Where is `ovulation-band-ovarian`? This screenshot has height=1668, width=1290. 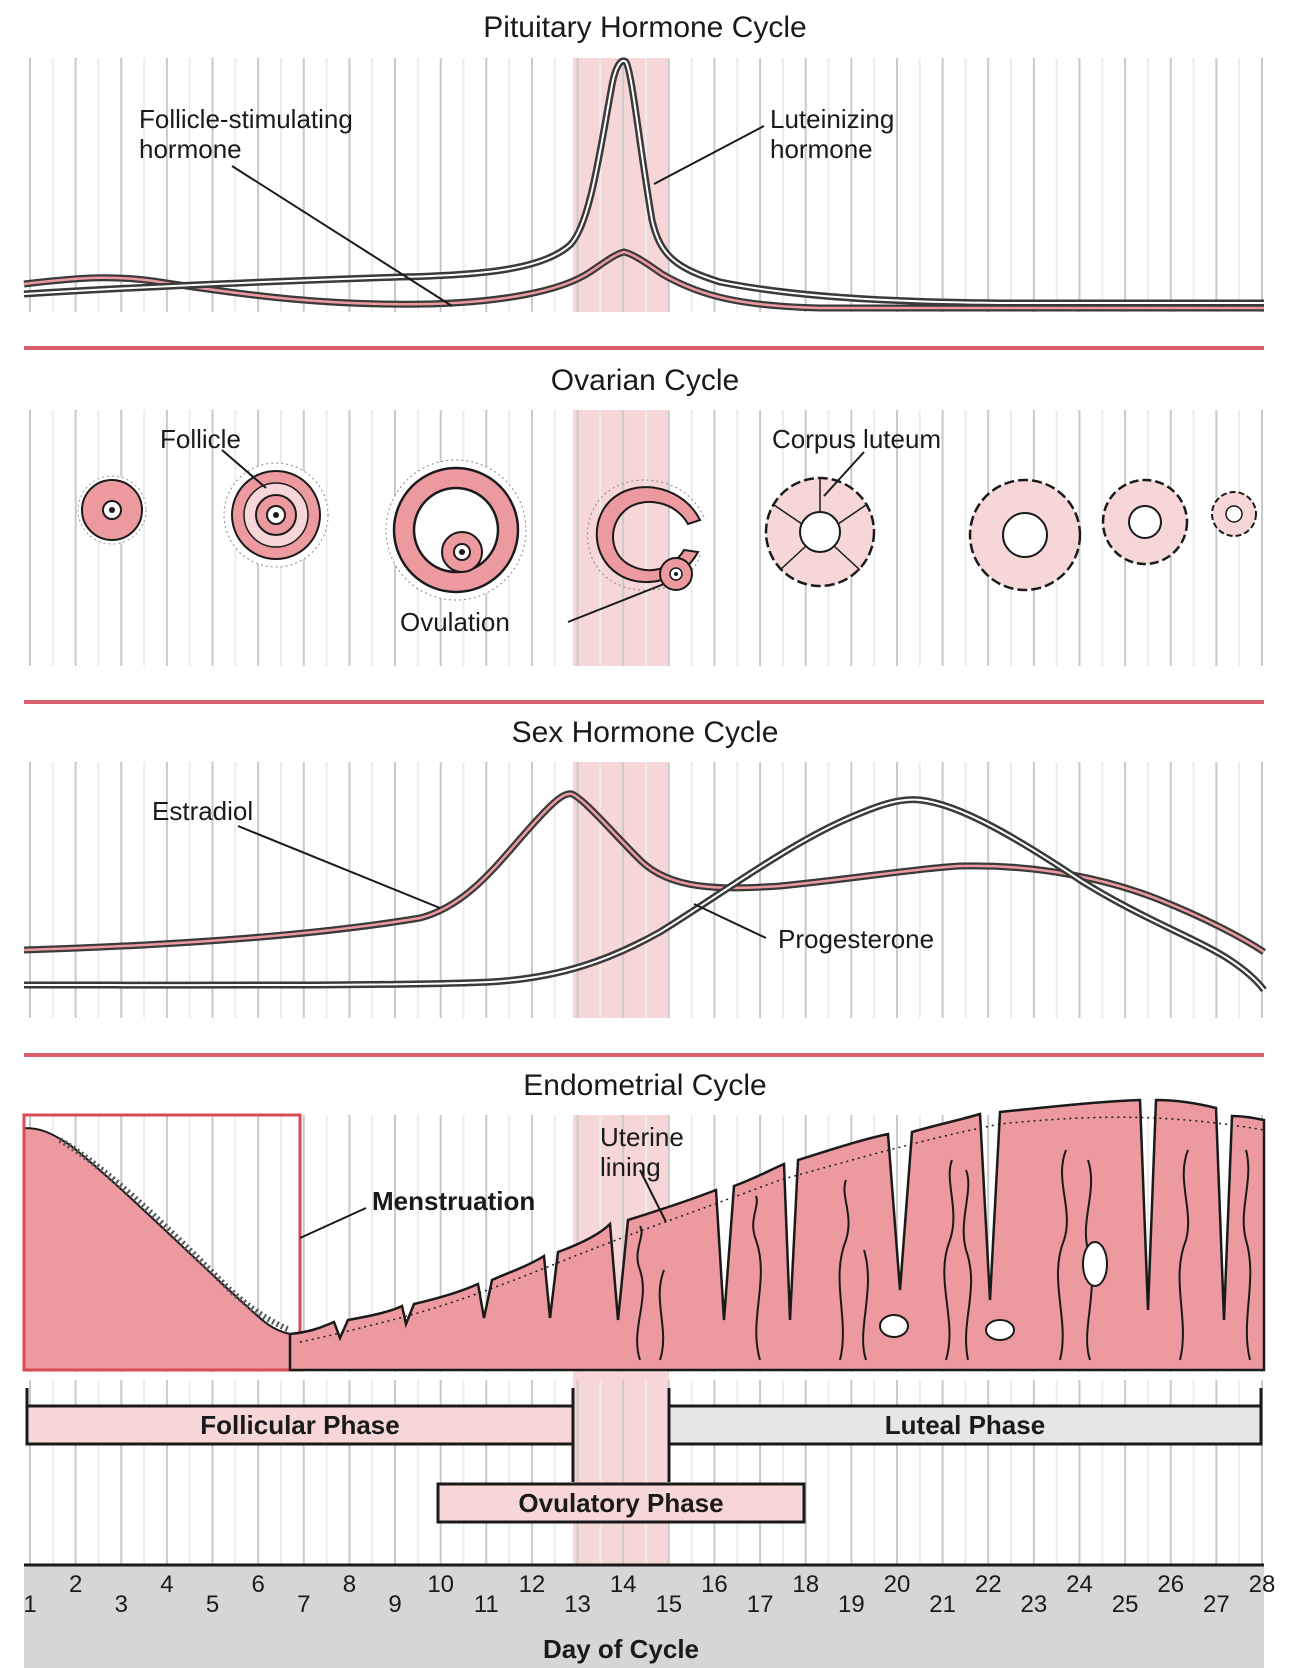 ovulation-band-ovarian is located at coordinates (621, 538).